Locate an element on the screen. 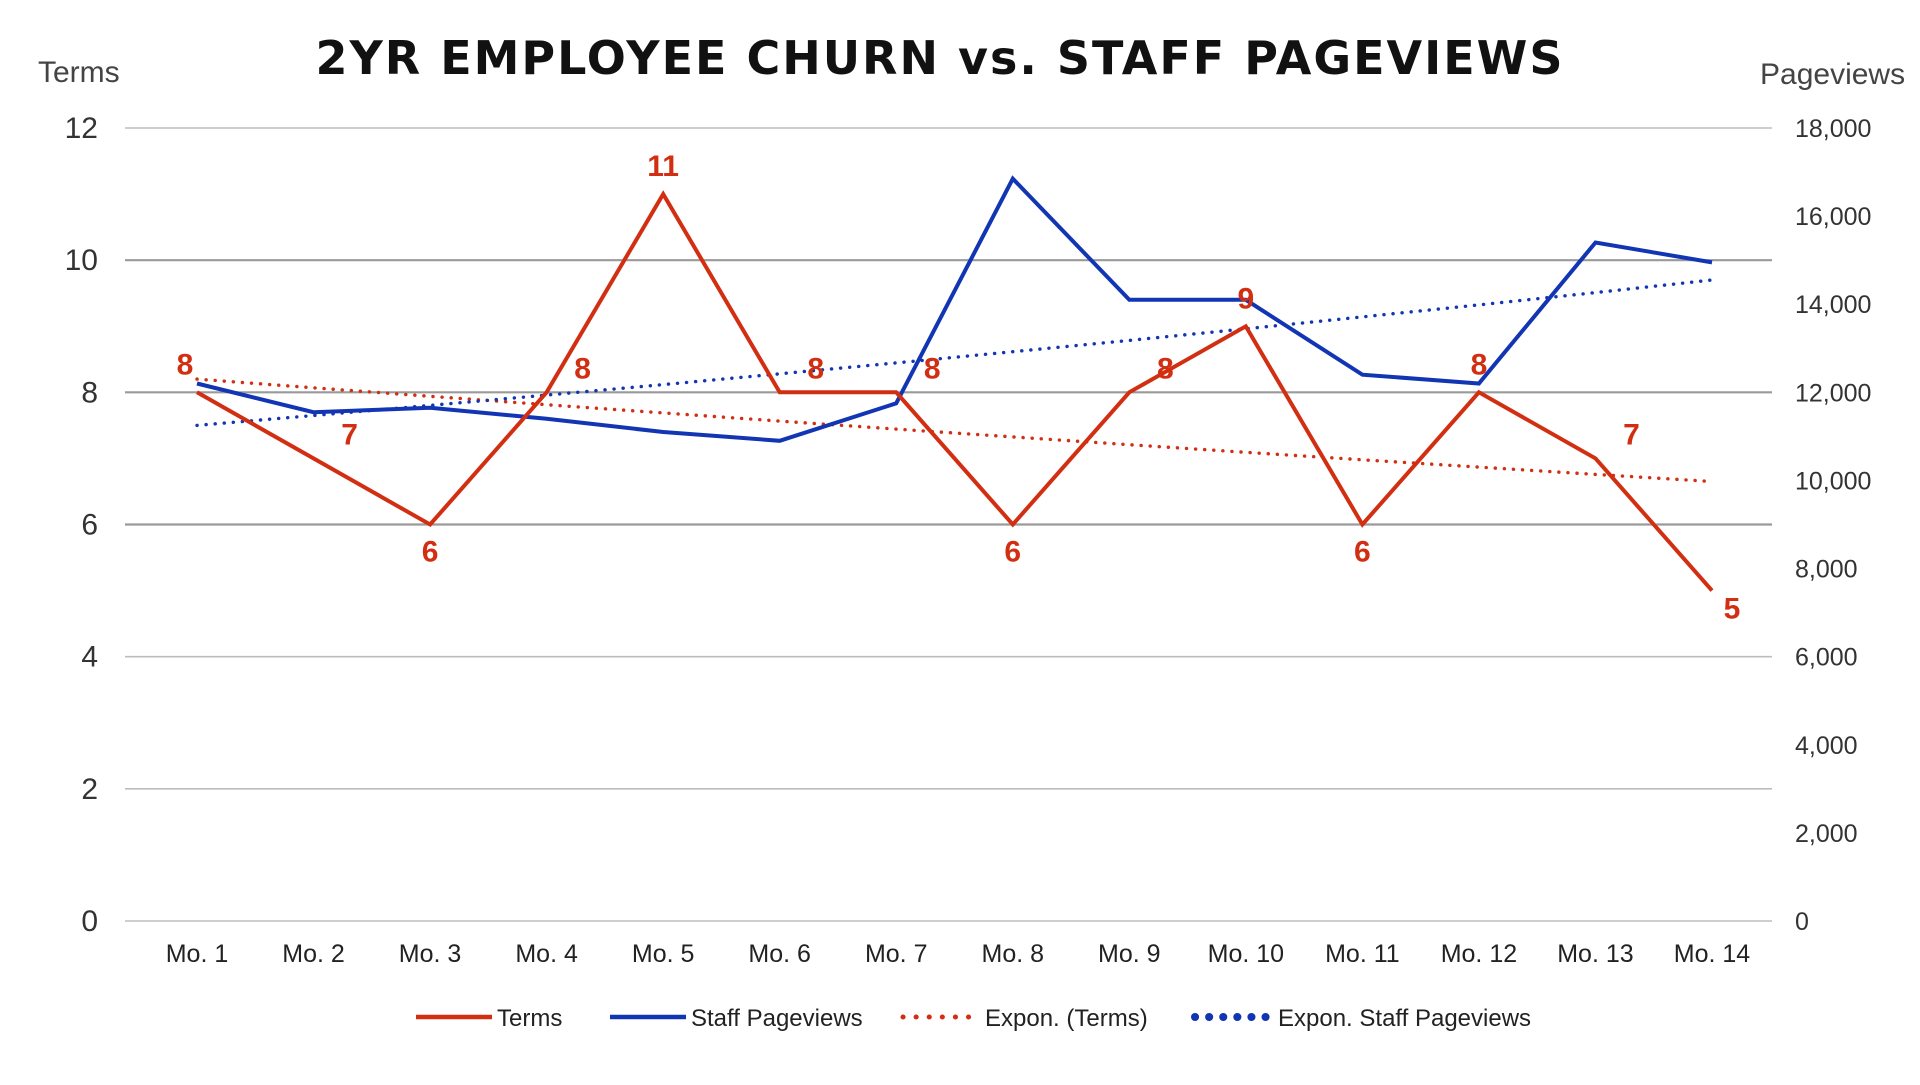 This screenshot has width=1920, height=1085. x-tick-label: Mo. 6 is located at coordinates (779, 954).